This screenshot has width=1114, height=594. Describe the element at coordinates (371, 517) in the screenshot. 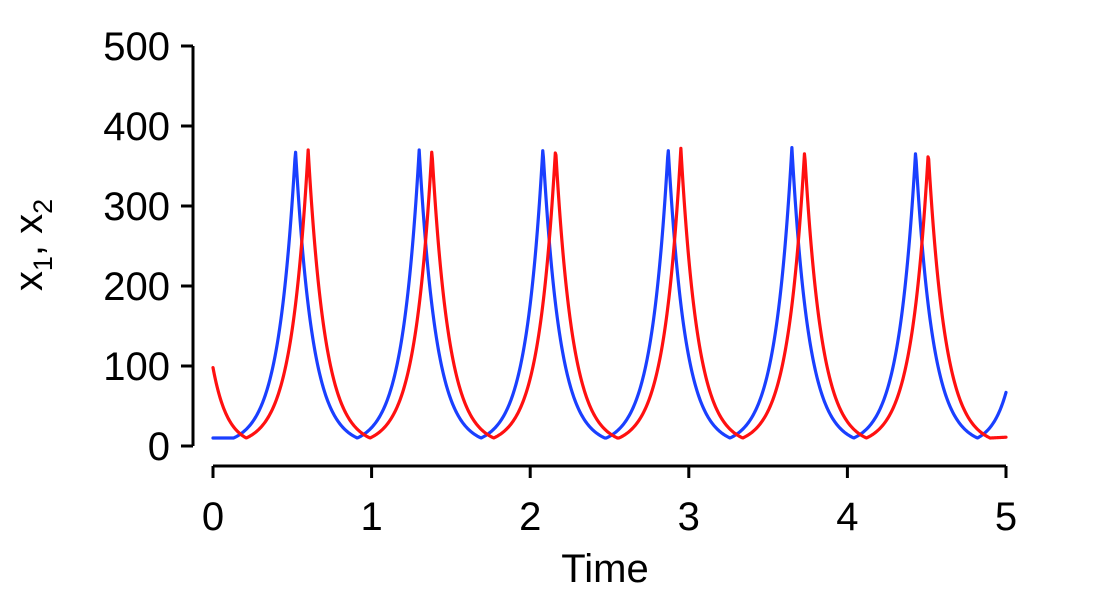

I see `x-tick-label: 1` at that location.